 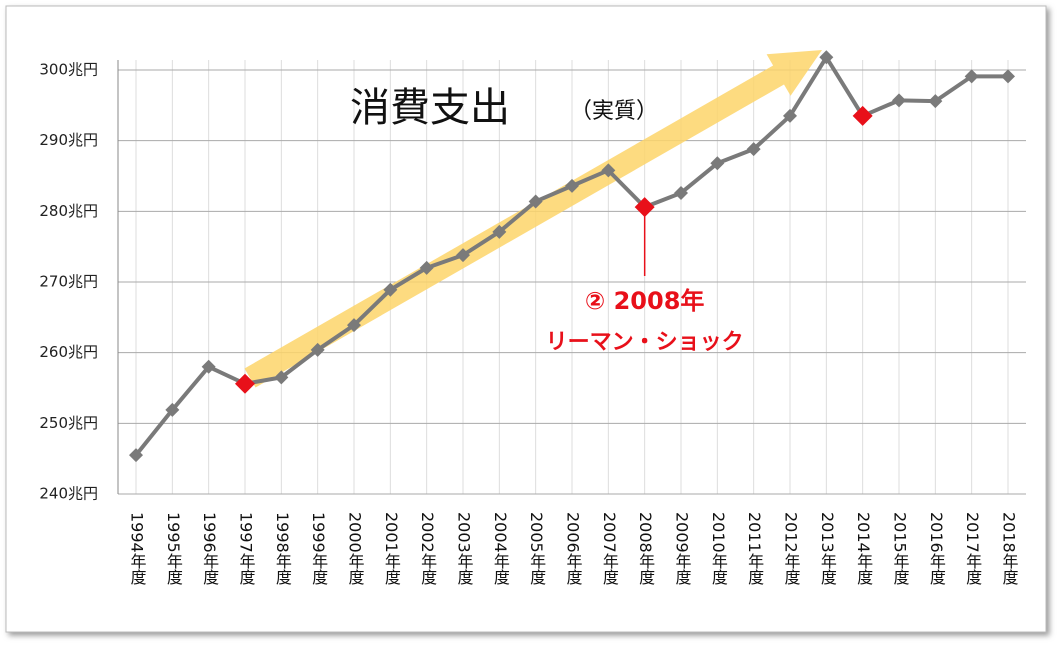 I want to click on x-tick-label: 2008年度, so click(x=645, y=548).